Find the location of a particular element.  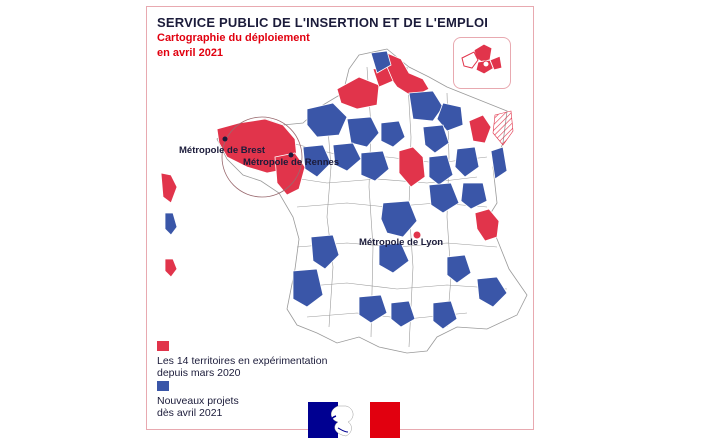

red-territory-bas-rhin is located at coordinates (480, 129).